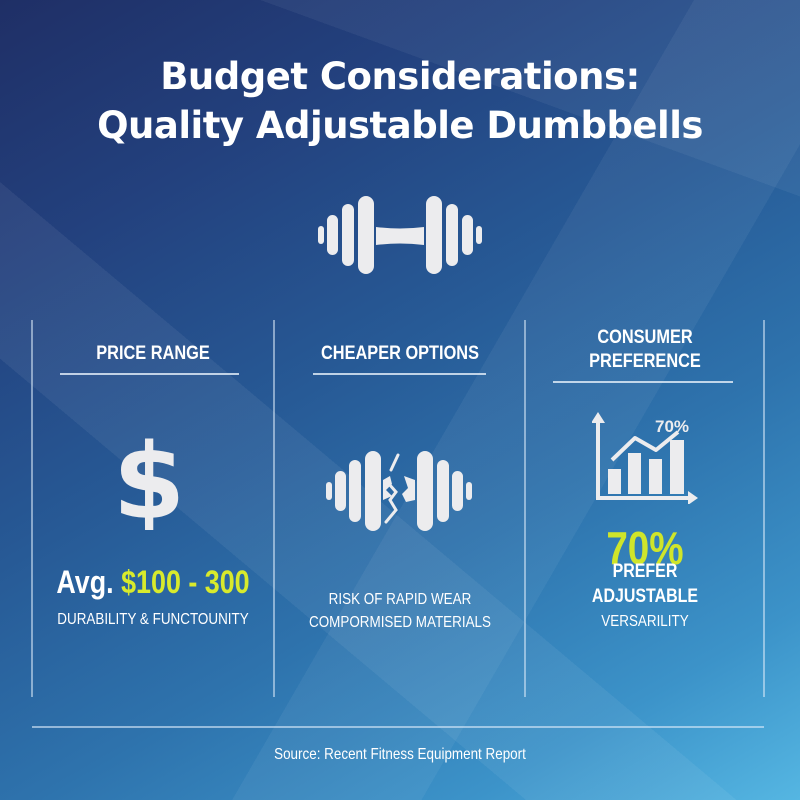  Describe the element at coordinates (645, 548) in the screenshot. I see `preference-stat: 70%` at that location.